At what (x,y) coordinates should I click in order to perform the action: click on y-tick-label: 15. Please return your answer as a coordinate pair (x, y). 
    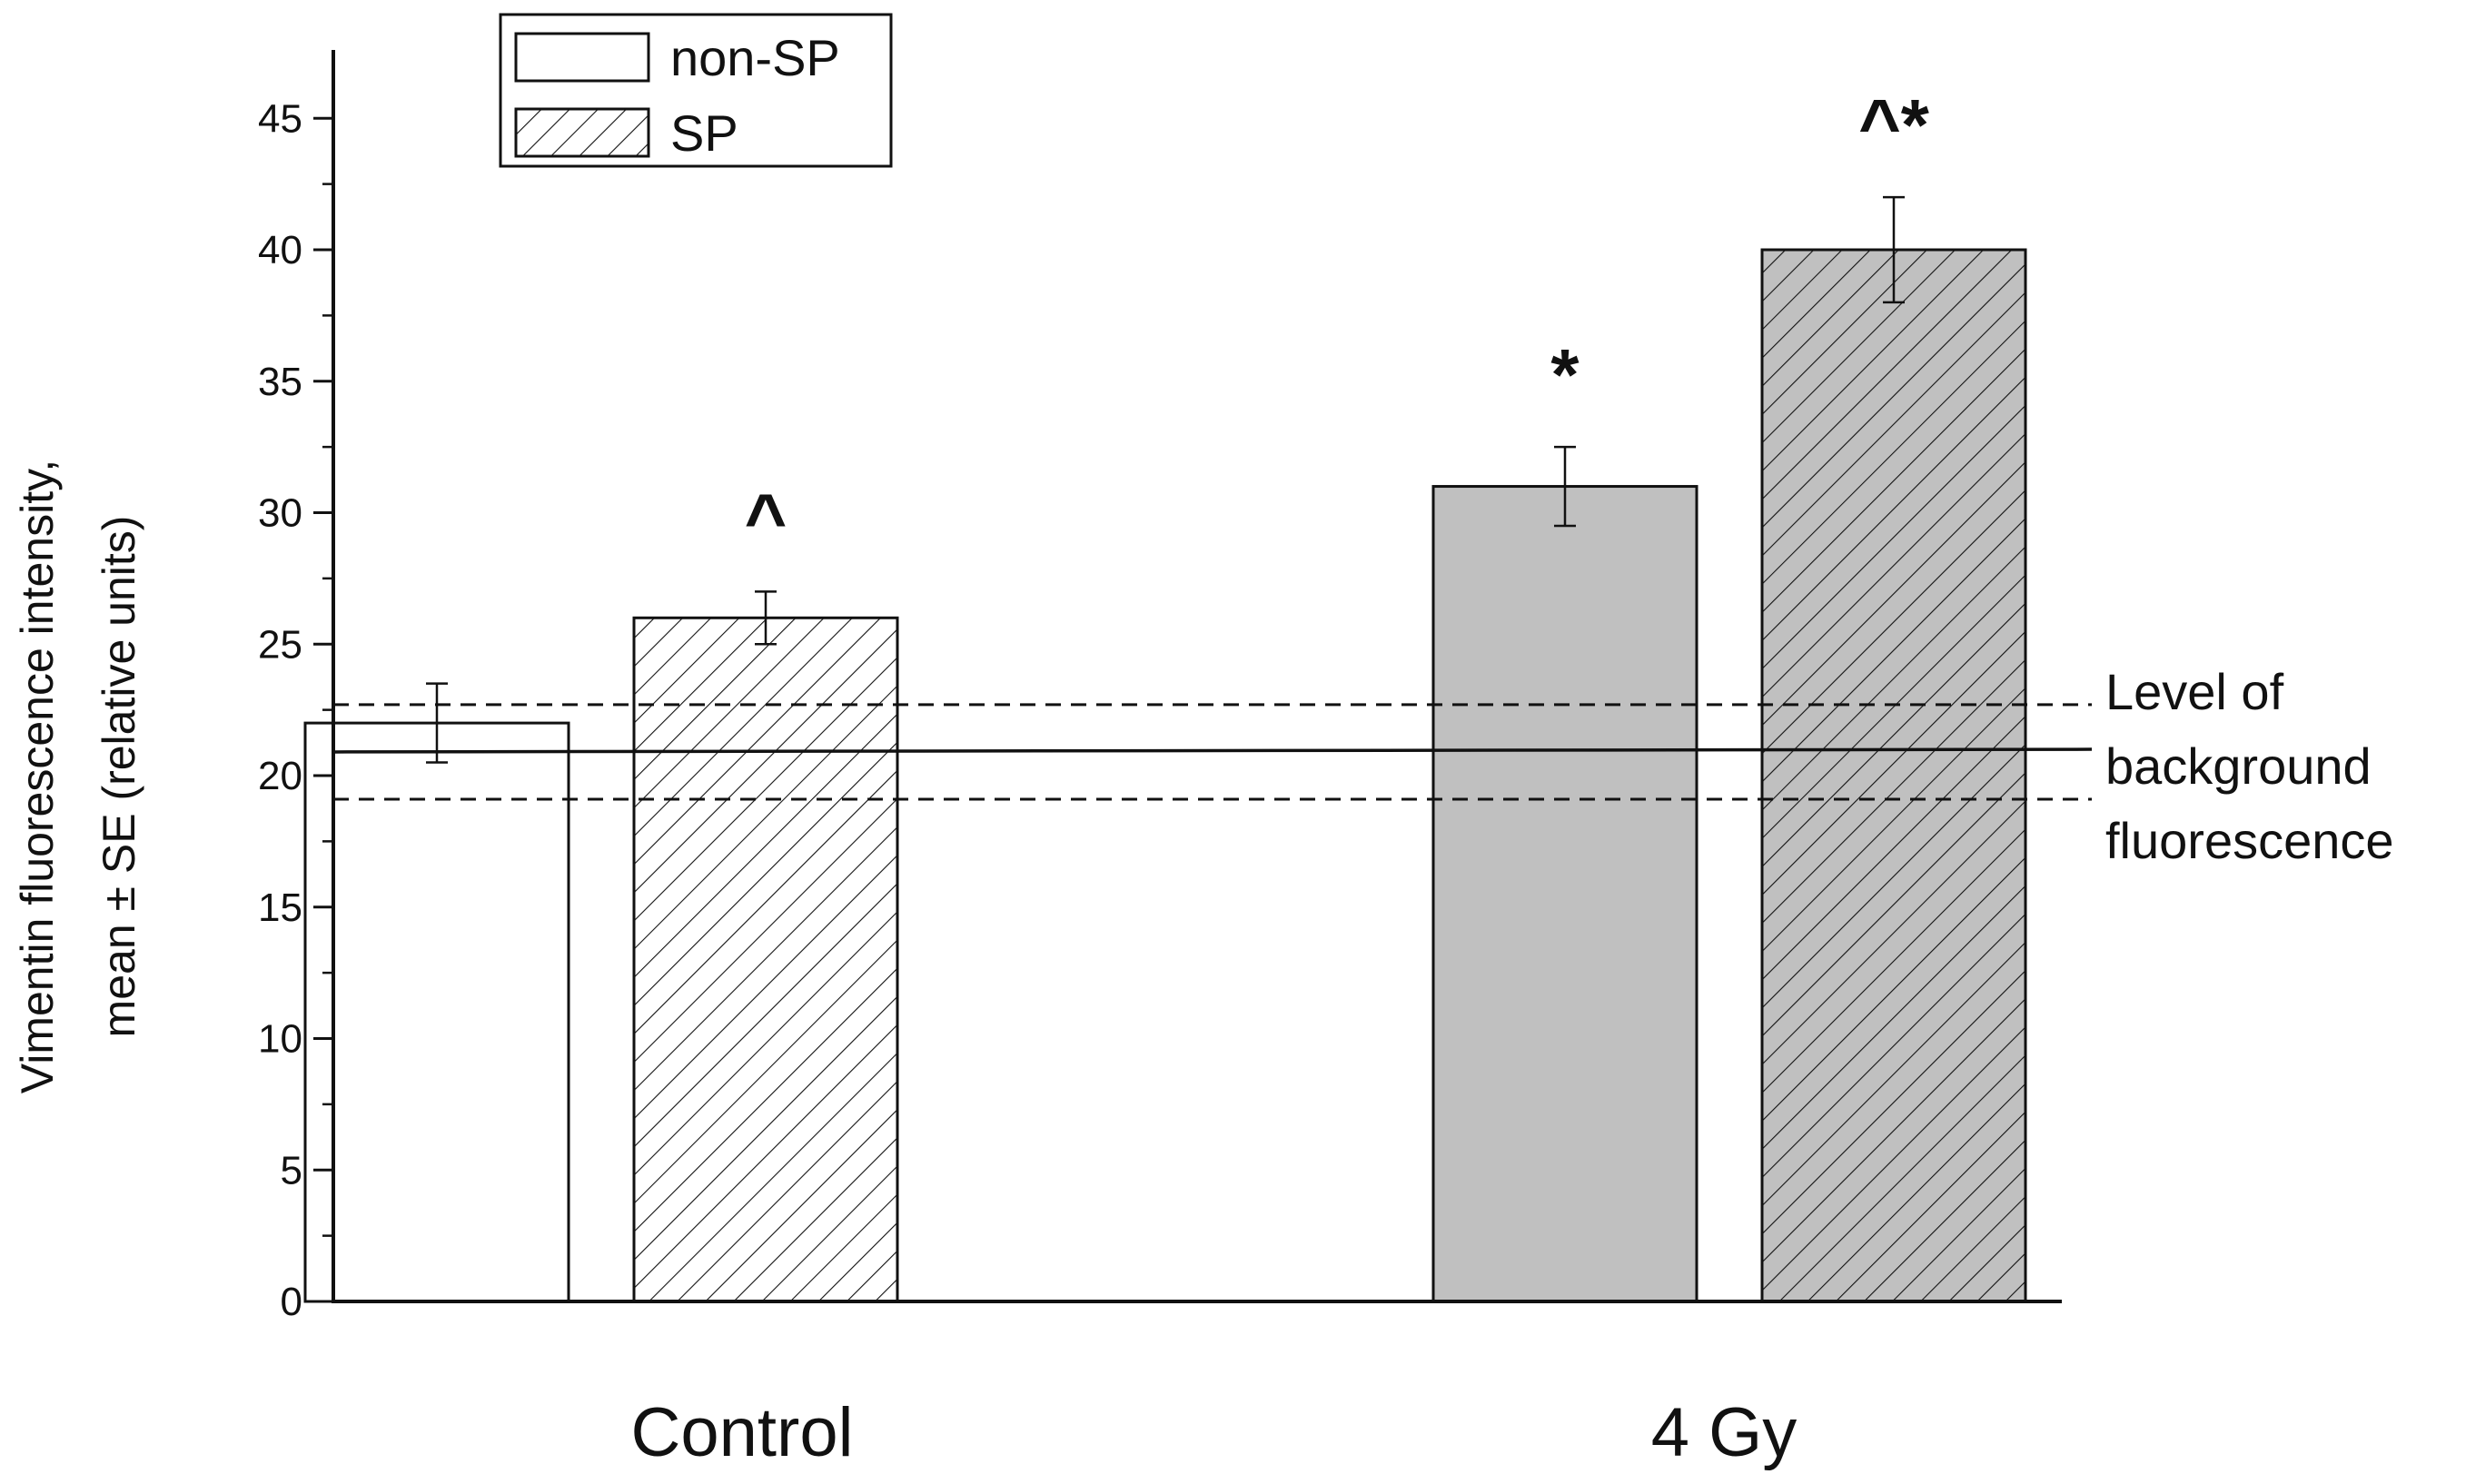
    Looking at the image, I should click on (280, 907).